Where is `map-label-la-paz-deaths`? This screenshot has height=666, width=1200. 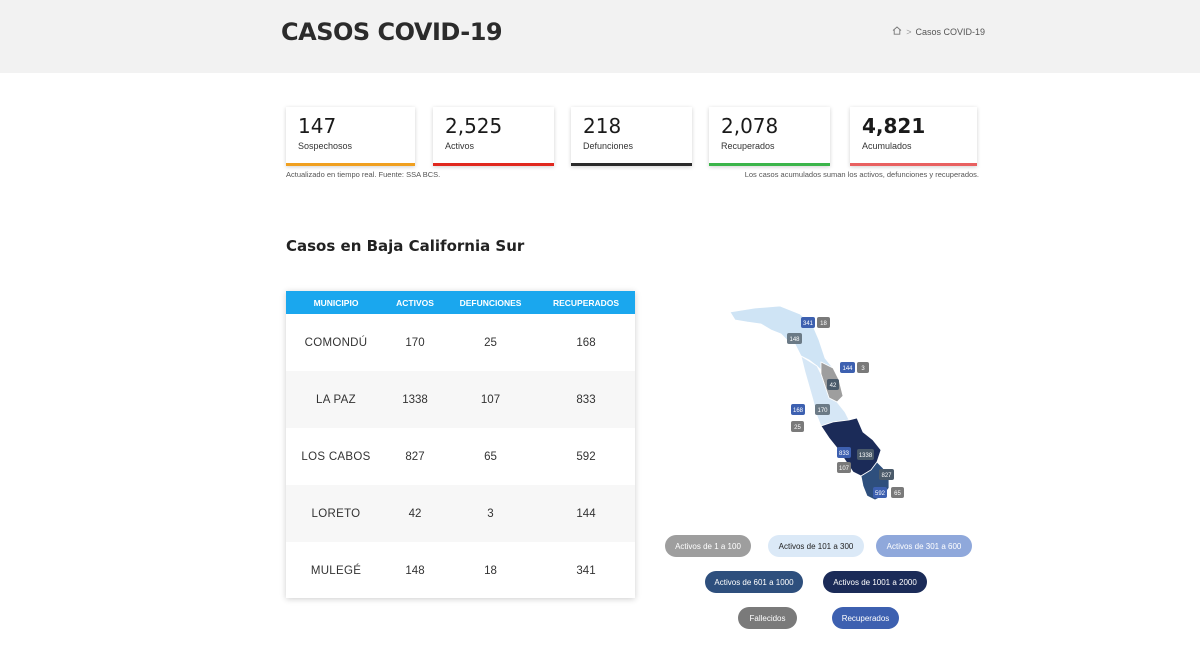
map-label-la-paz-deaths is located at coordinates (844, 467).